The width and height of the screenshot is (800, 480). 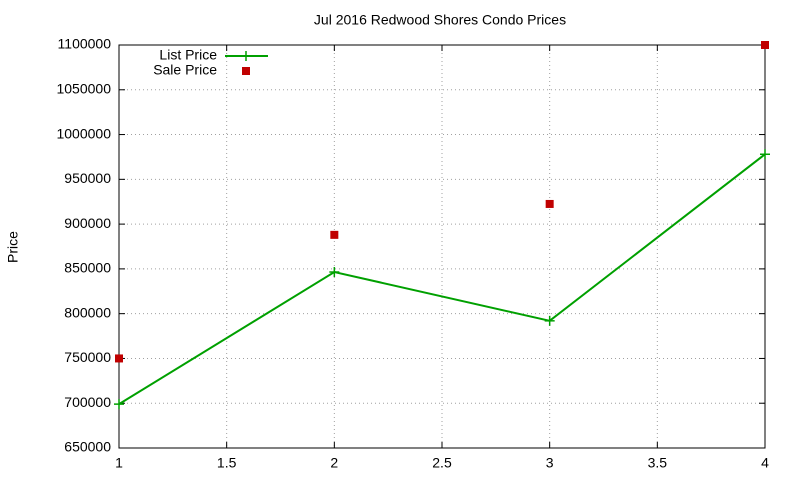 I want to click on x-tick-label: 3, so click(x=550, y=463).